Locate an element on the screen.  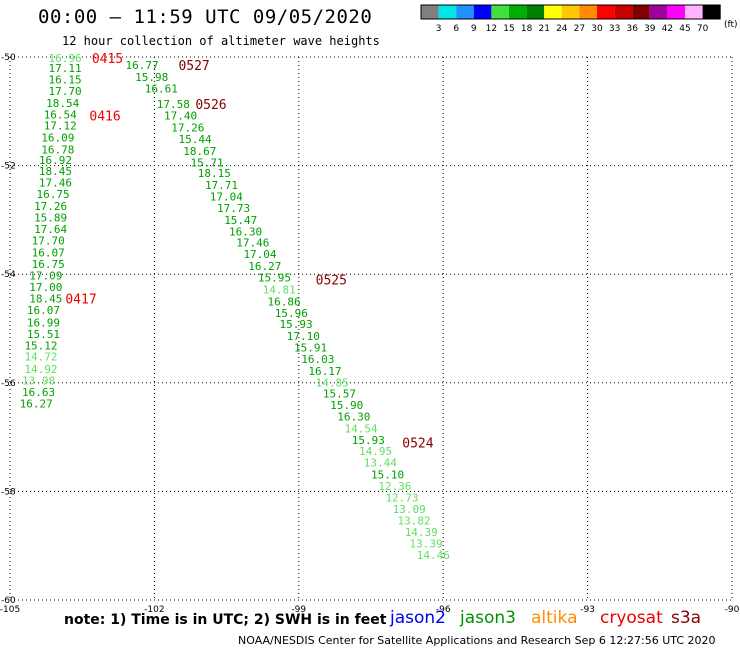
wave-height-point: 12.73 is located at coordinates (401, 497).